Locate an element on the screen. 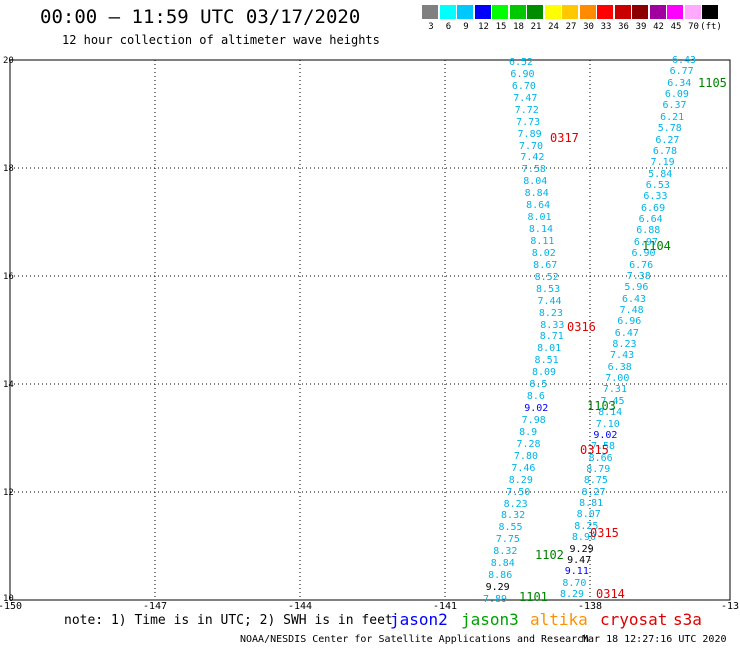 The height and width of the screenshot is (650, 740). wave-height-value: 7.42 is located at coordinates (532, 158).